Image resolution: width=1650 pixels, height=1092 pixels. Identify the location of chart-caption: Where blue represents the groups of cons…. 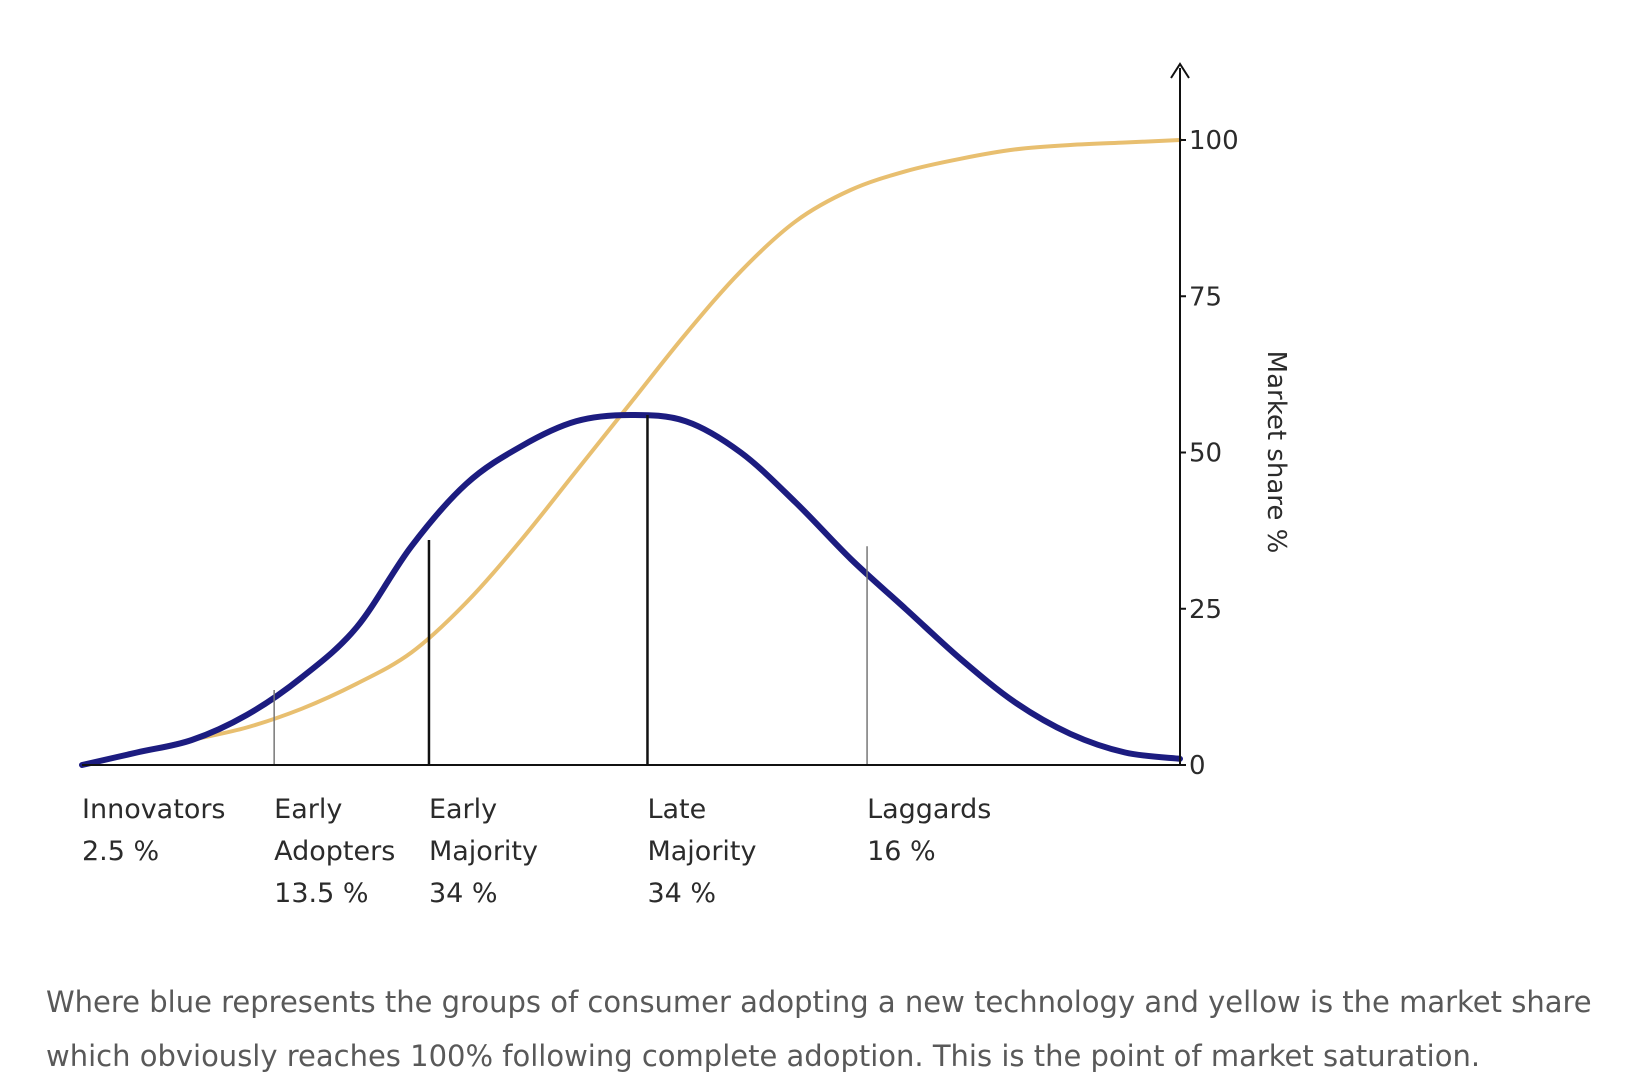
(819, 1029).